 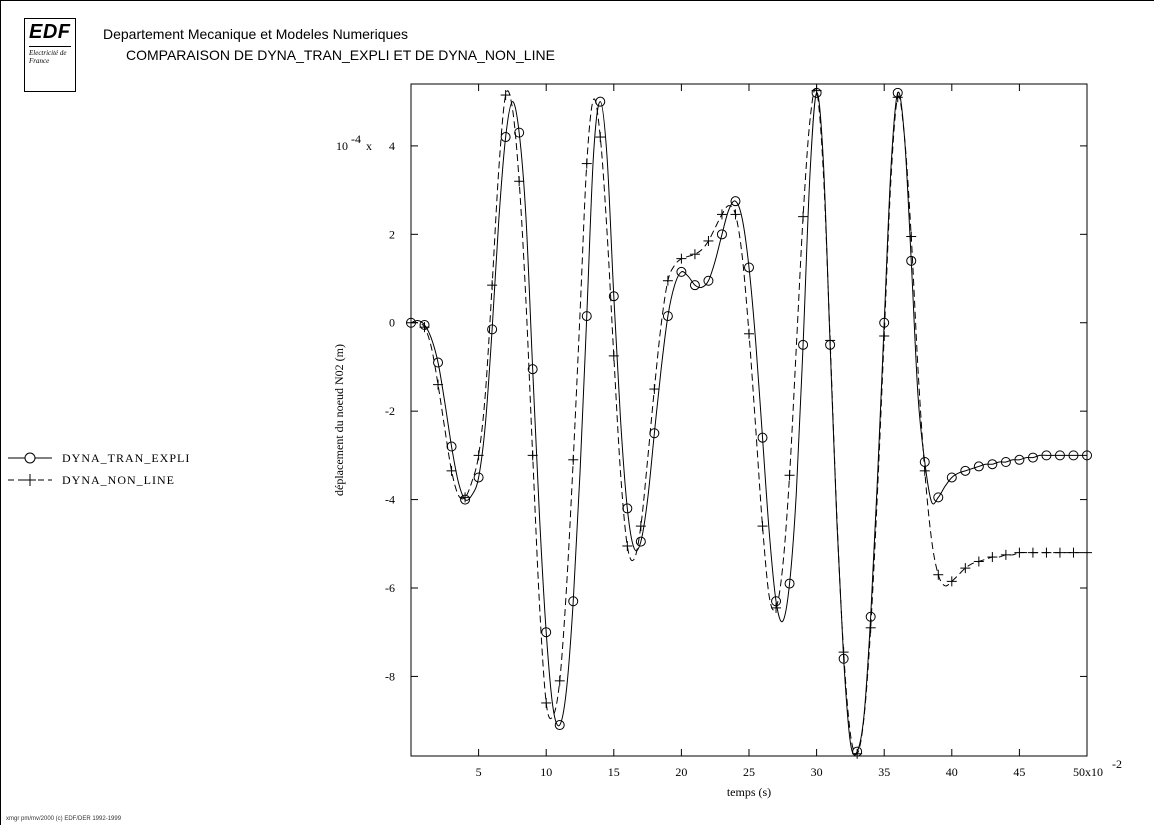 I want to click on x-multiplier-exponent: -2, so click(x=1117, y=764).